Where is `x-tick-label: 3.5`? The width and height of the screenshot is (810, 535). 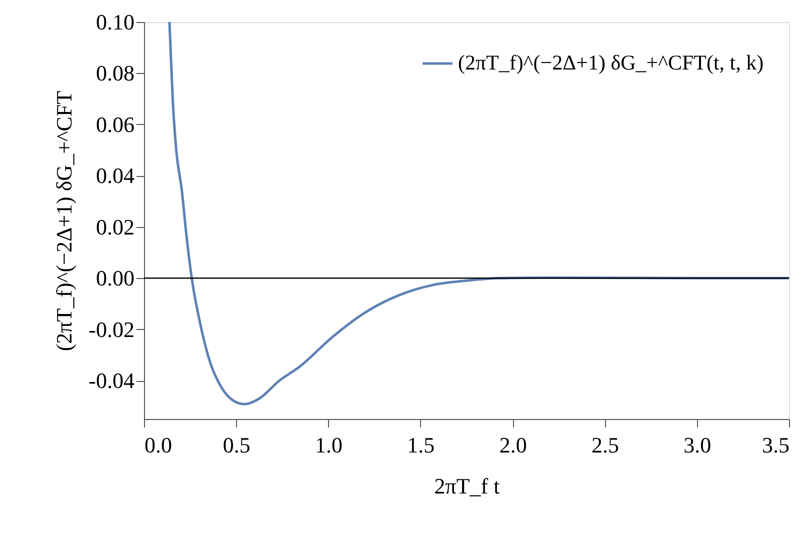
x-tick-label: 3.5 is located at coordinates (776, 445).